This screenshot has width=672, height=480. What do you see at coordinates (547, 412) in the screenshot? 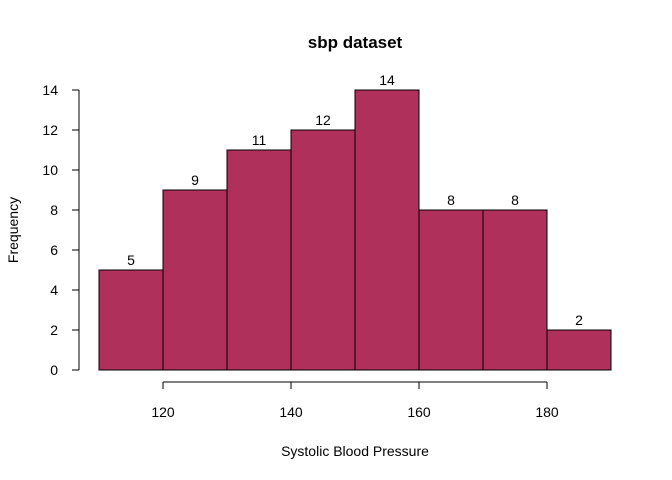
I see `x-tick-label-180: 180` at bounding box center [547, 412].